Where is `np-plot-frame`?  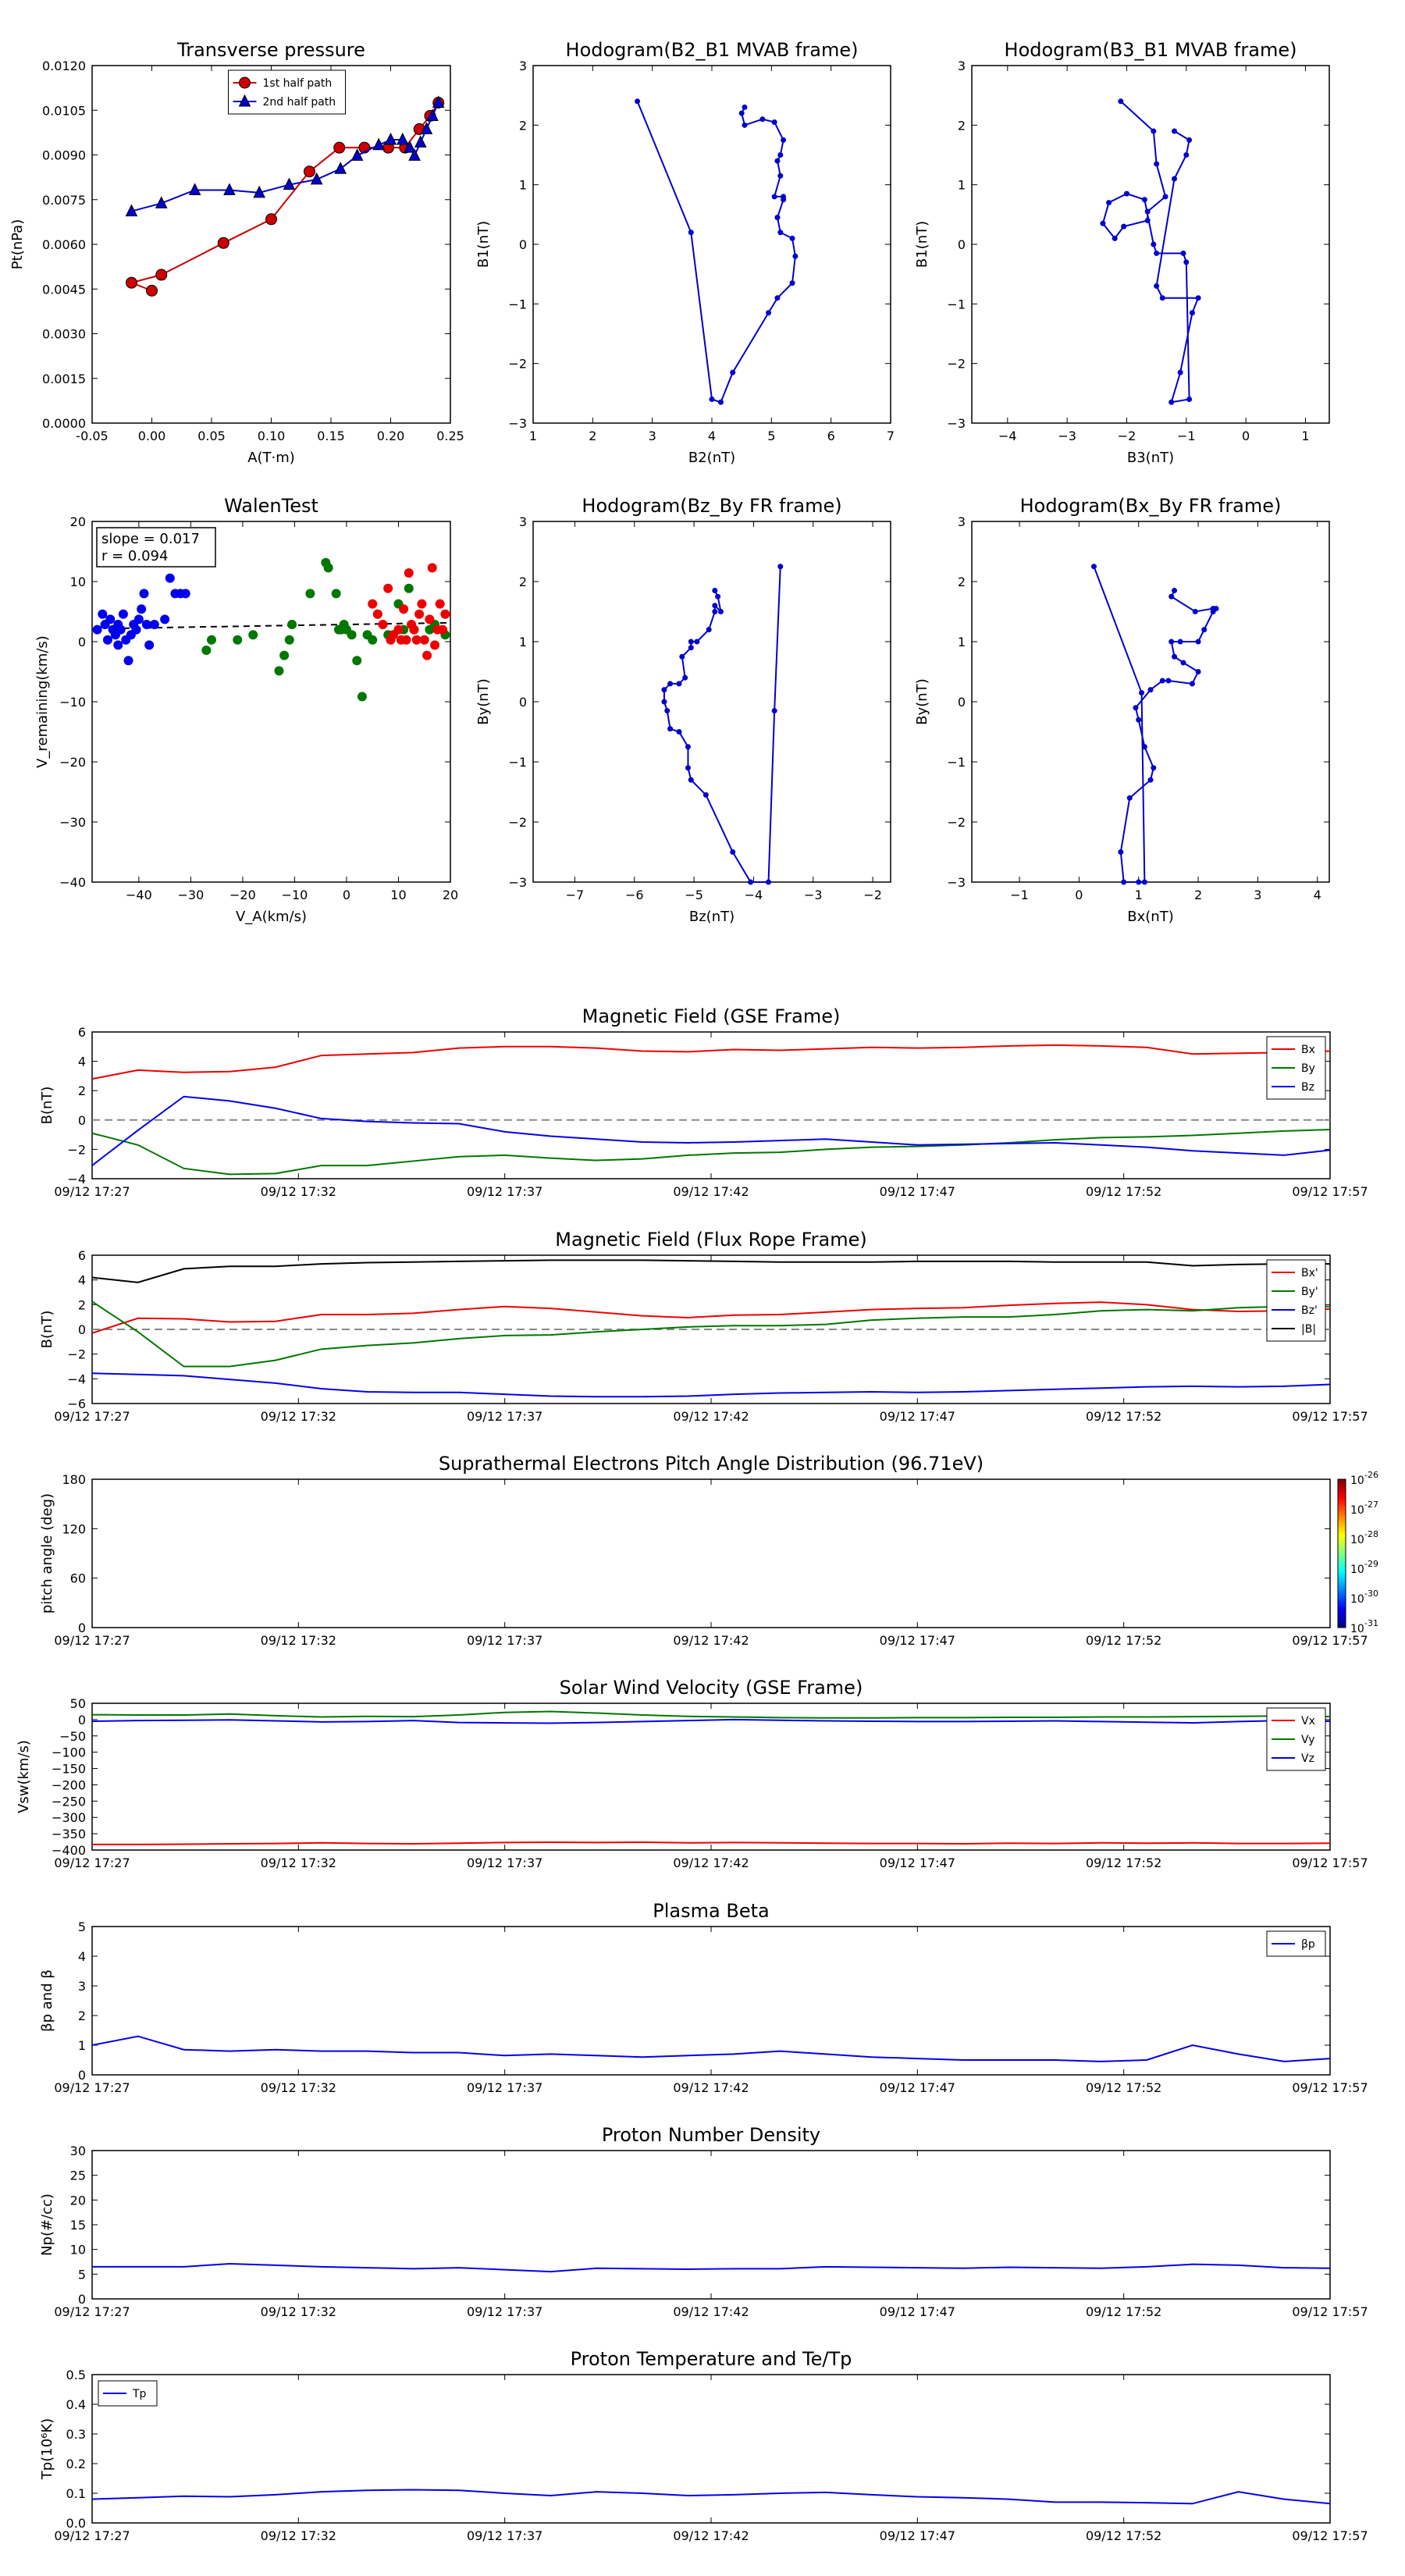 np-plot-frame is located at coordinates (711, 2225).